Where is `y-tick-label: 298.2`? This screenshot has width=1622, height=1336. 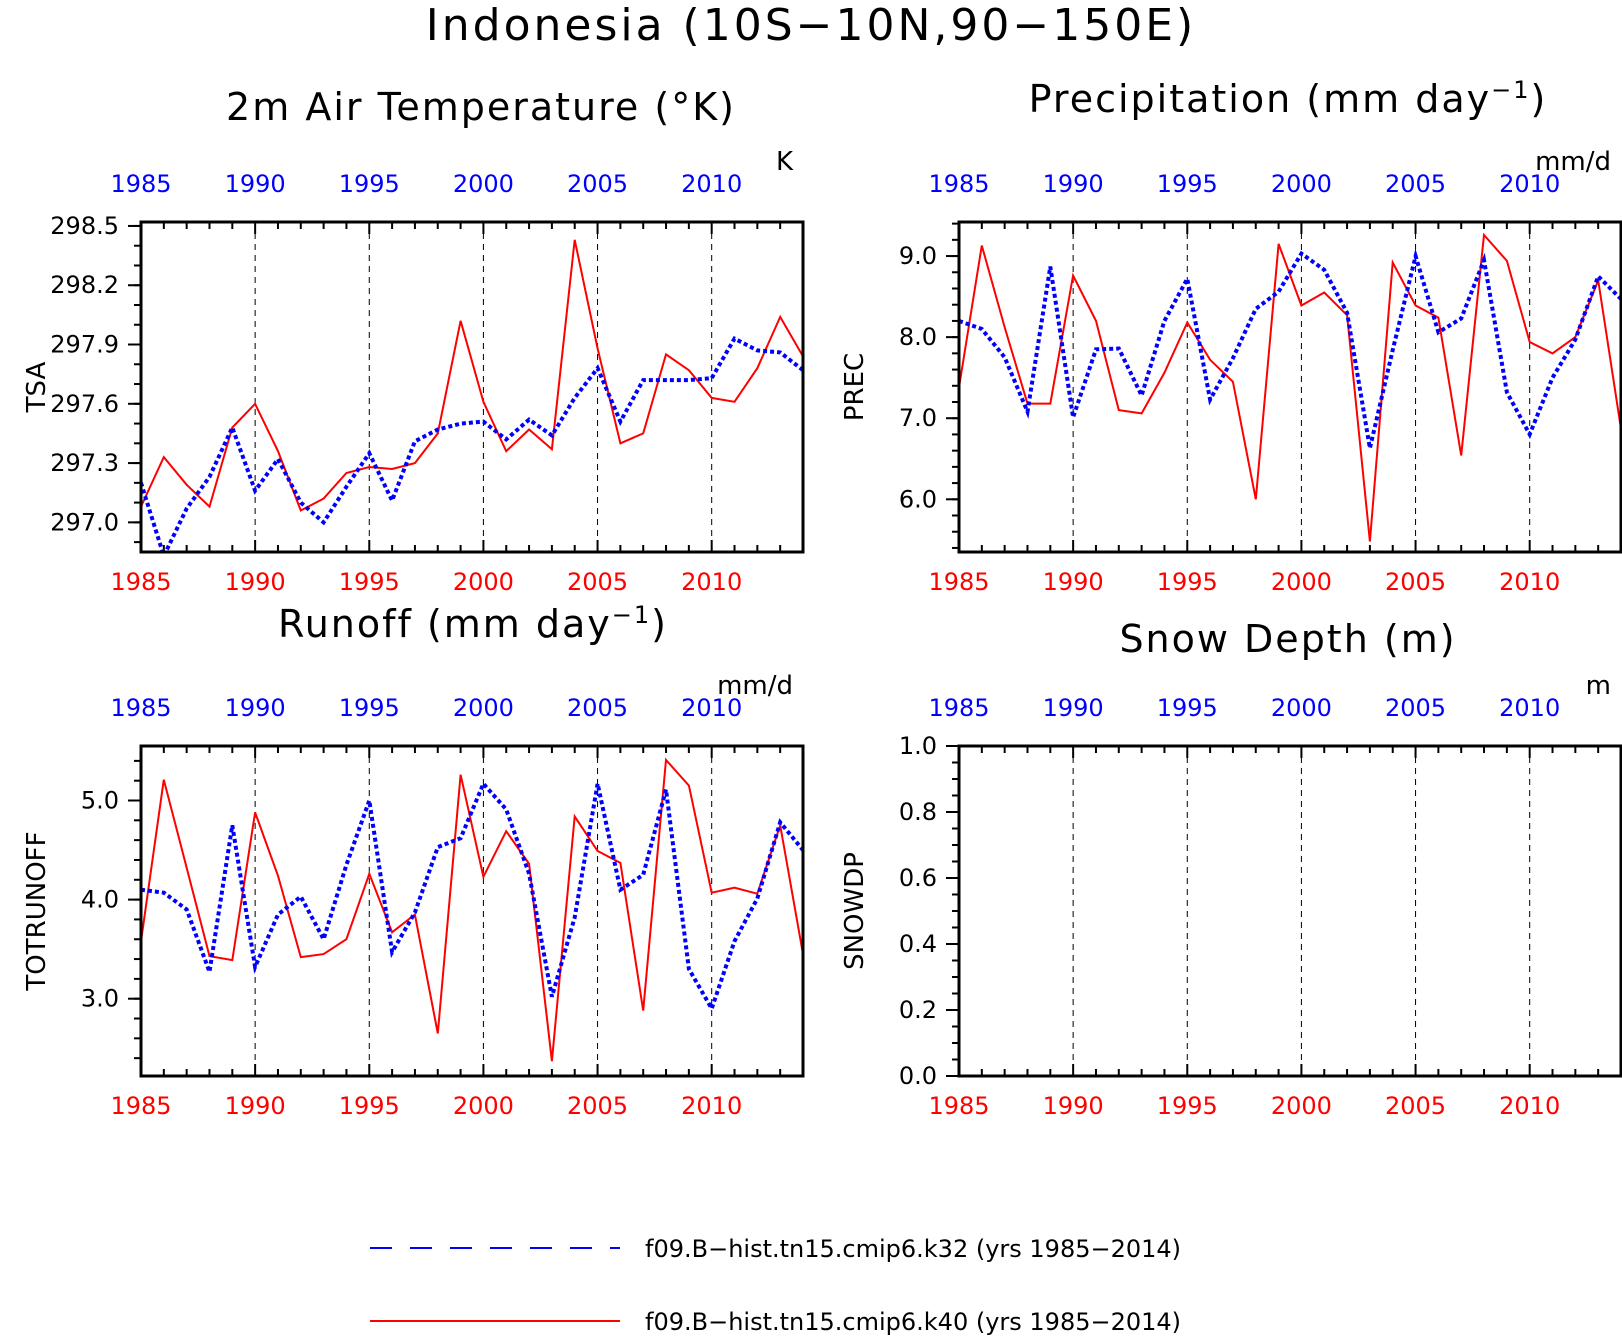 y-tick-label: 298.2 is located at coordinates (84, 285).